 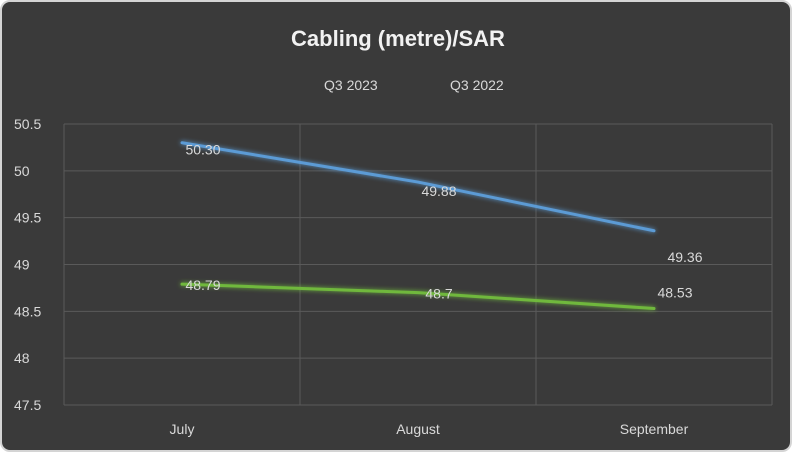 I want to click on data-label: 48.79, so click(x=202, y=285).